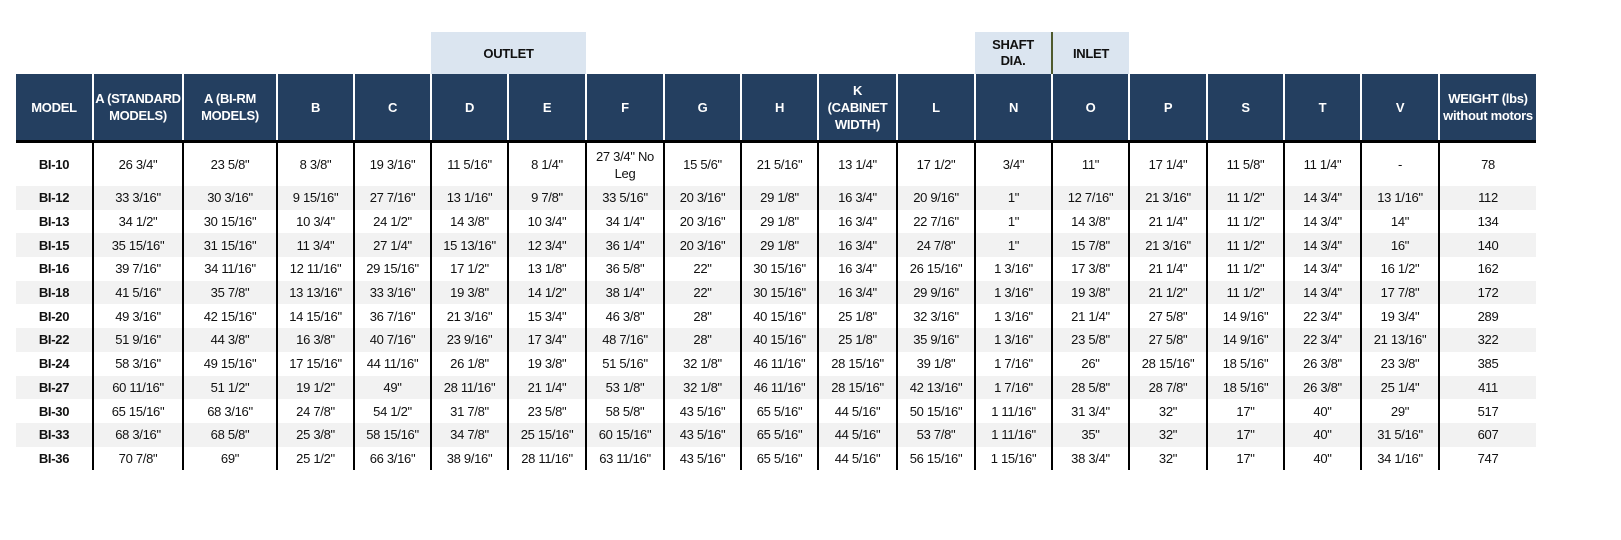 The width and height of the screenshot is (1621, 540). Describe the element at coordinates (779, 316) in the screenshot. I see `dimension-cell: 40 15/16"` at that location.